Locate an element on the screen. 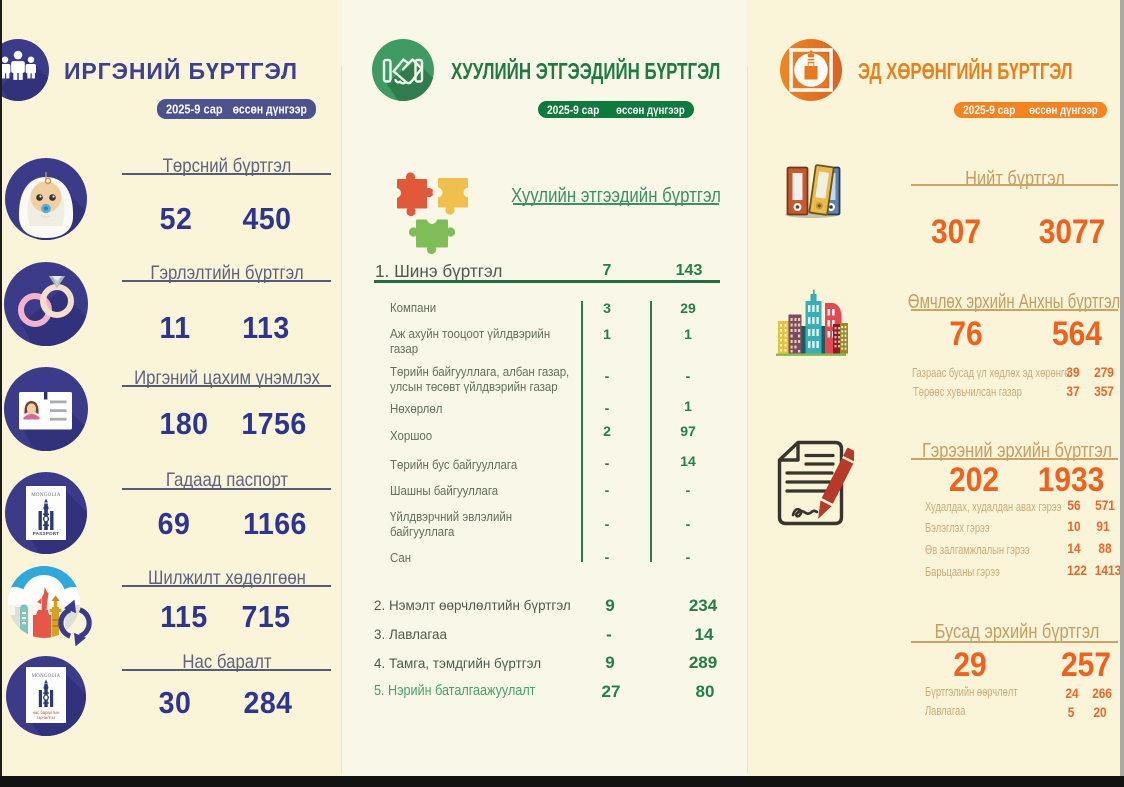  svg-text: нас баралтын is located at coordinates (47, 712).